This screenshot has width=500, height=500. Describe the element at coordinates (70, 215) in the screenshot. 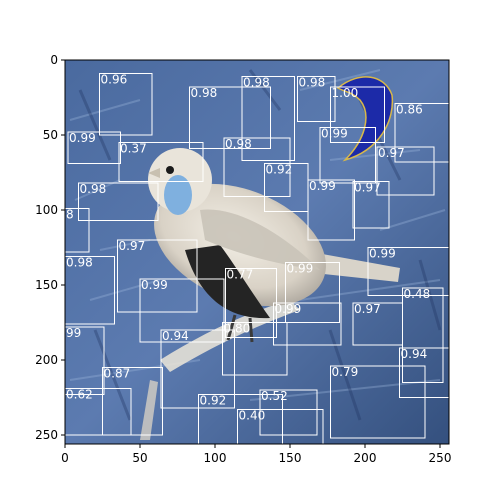

I see `detection-score-label: 8` at that location.